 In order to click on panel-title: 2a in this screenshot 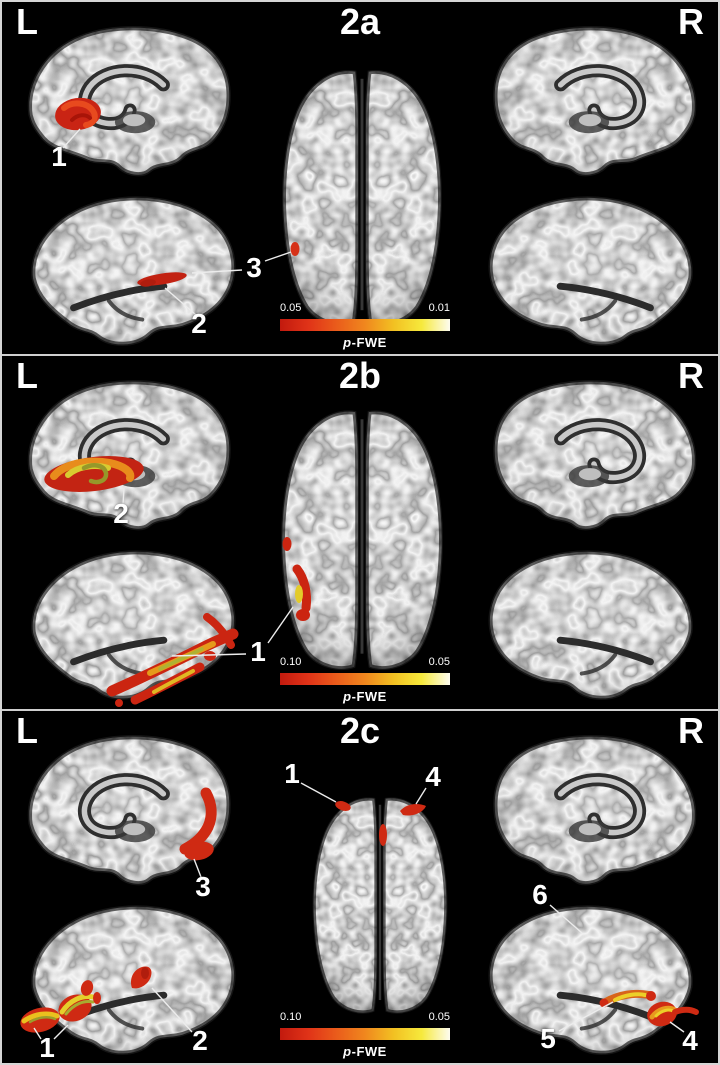, I will do `click(360, 22)`.